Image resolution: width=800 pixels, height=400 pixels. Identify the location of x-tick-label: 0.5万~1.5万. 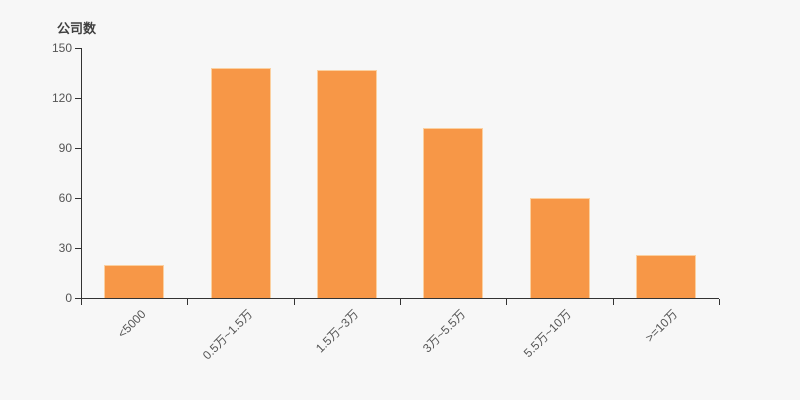
(227, 335).